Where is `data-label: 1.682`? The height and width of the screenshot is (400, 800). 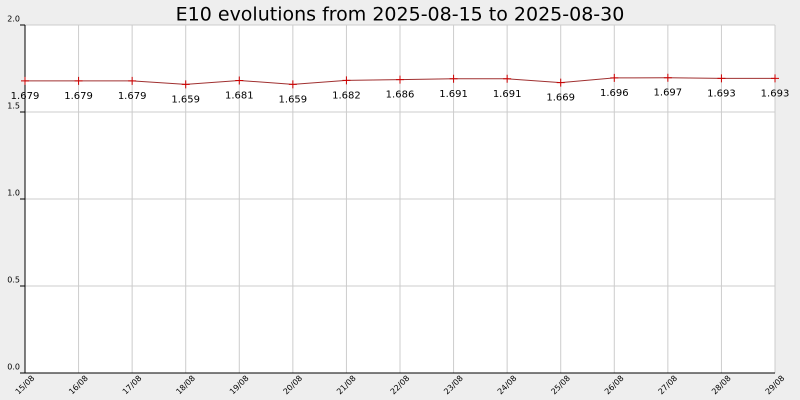
data-label: 1.682 is located at coordinates (346, 95).